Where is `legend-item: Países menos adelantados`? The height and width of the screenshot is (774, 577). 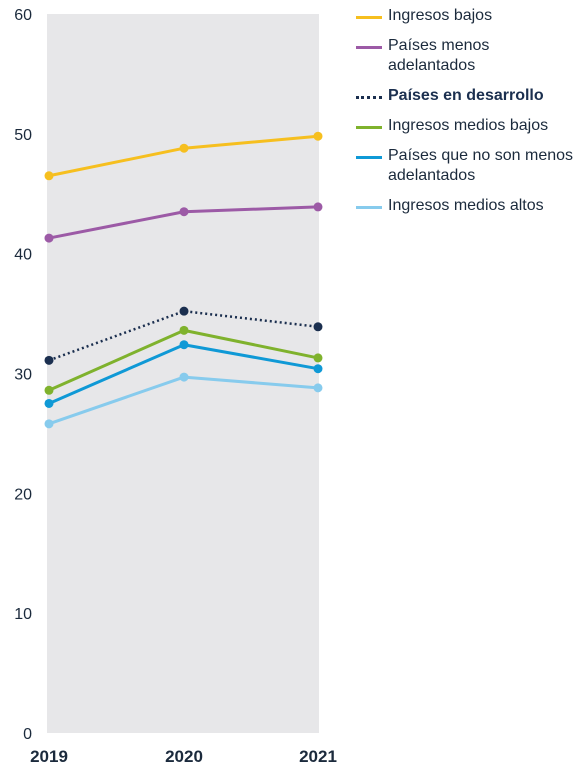
legend-item: Países menos adelantados is located at coordinates (466, 56).